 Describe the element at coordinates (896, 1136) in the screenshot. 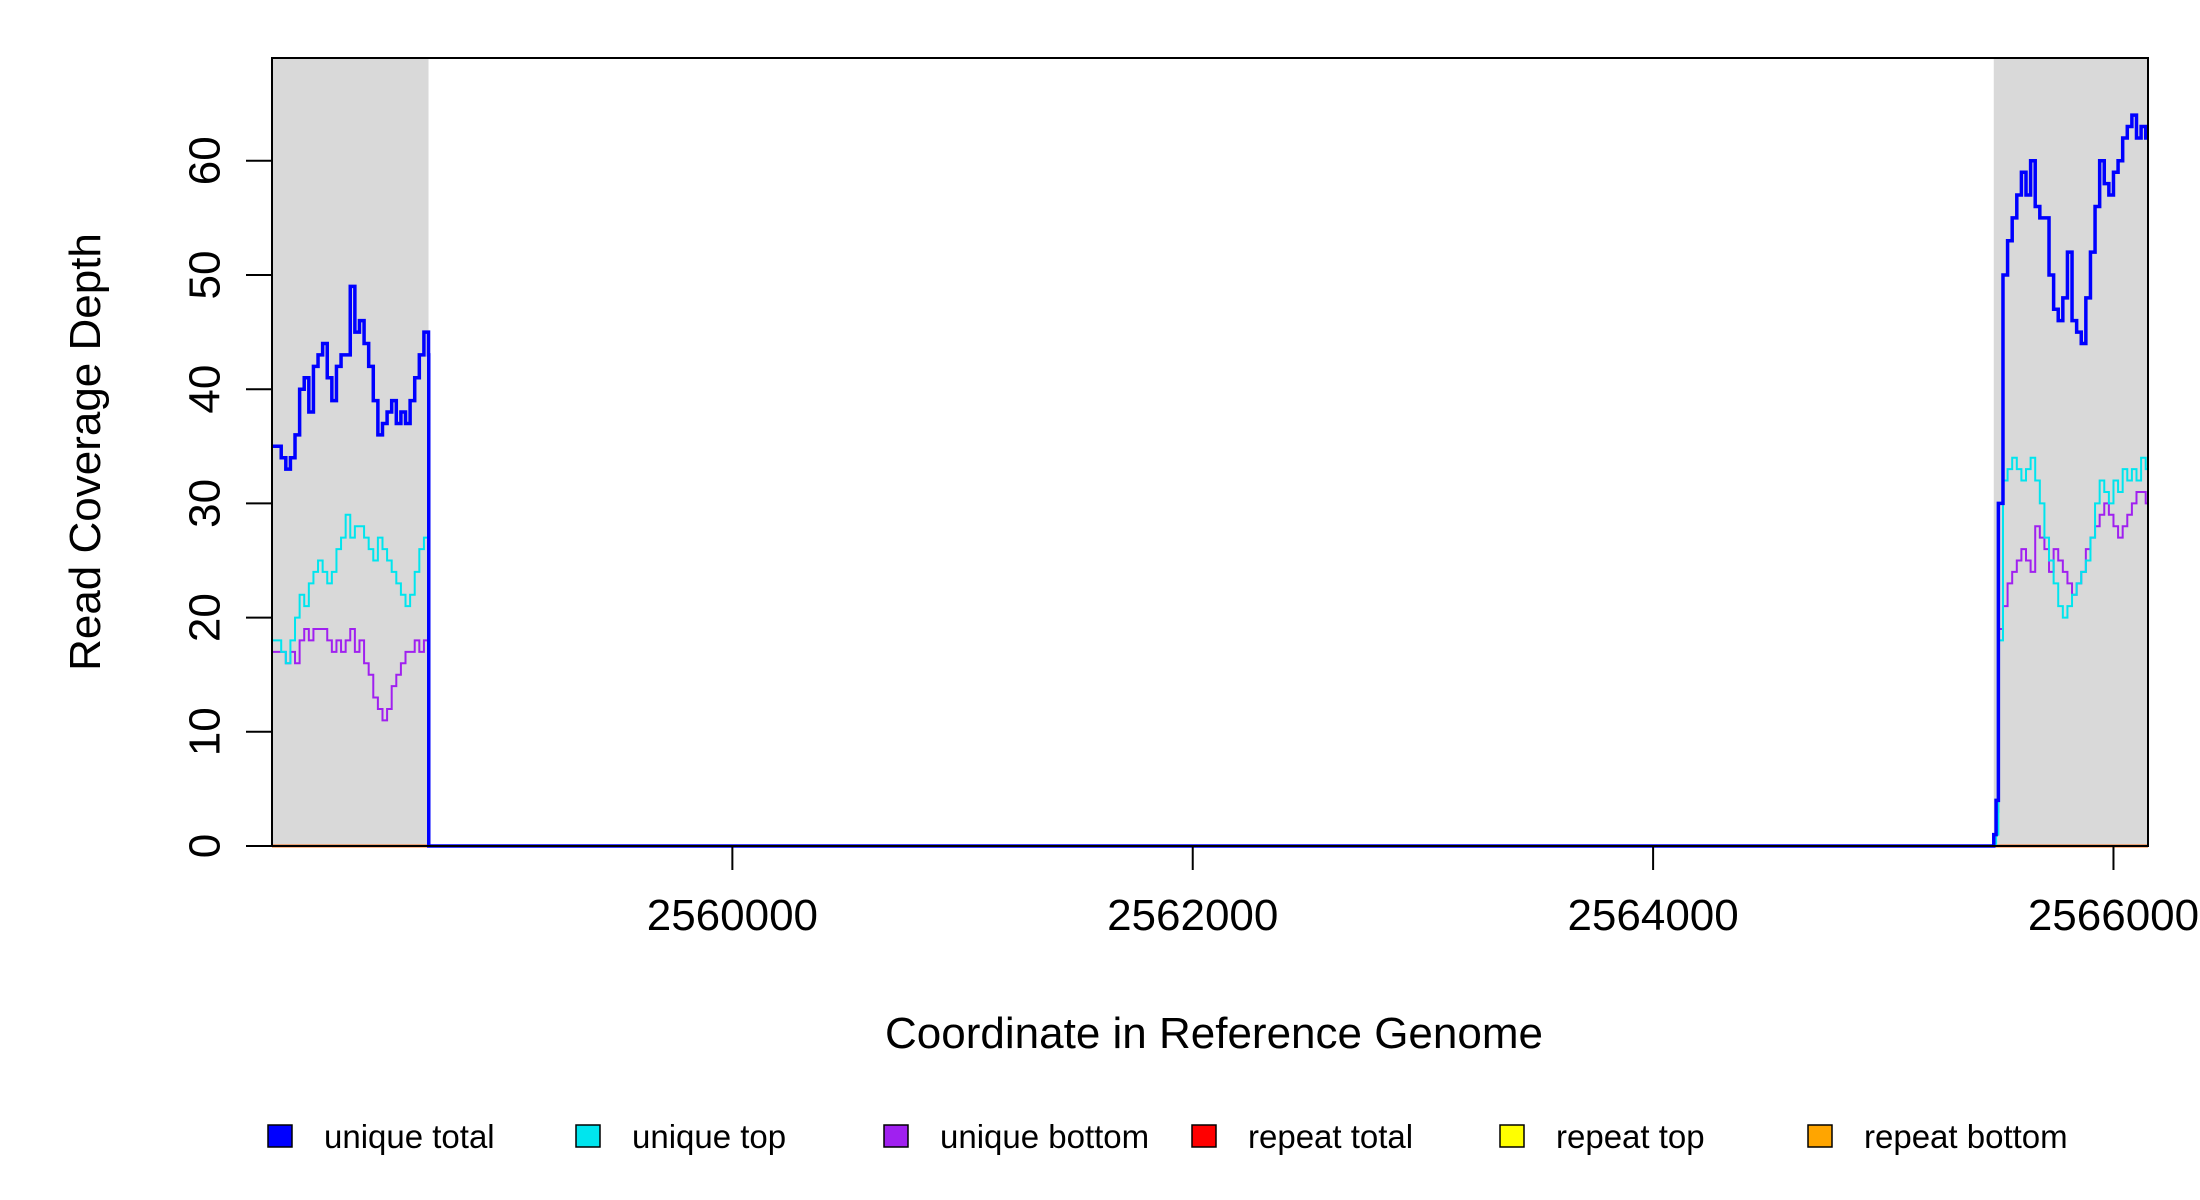

I see `legend-swatch-unique-bottom` at that location.